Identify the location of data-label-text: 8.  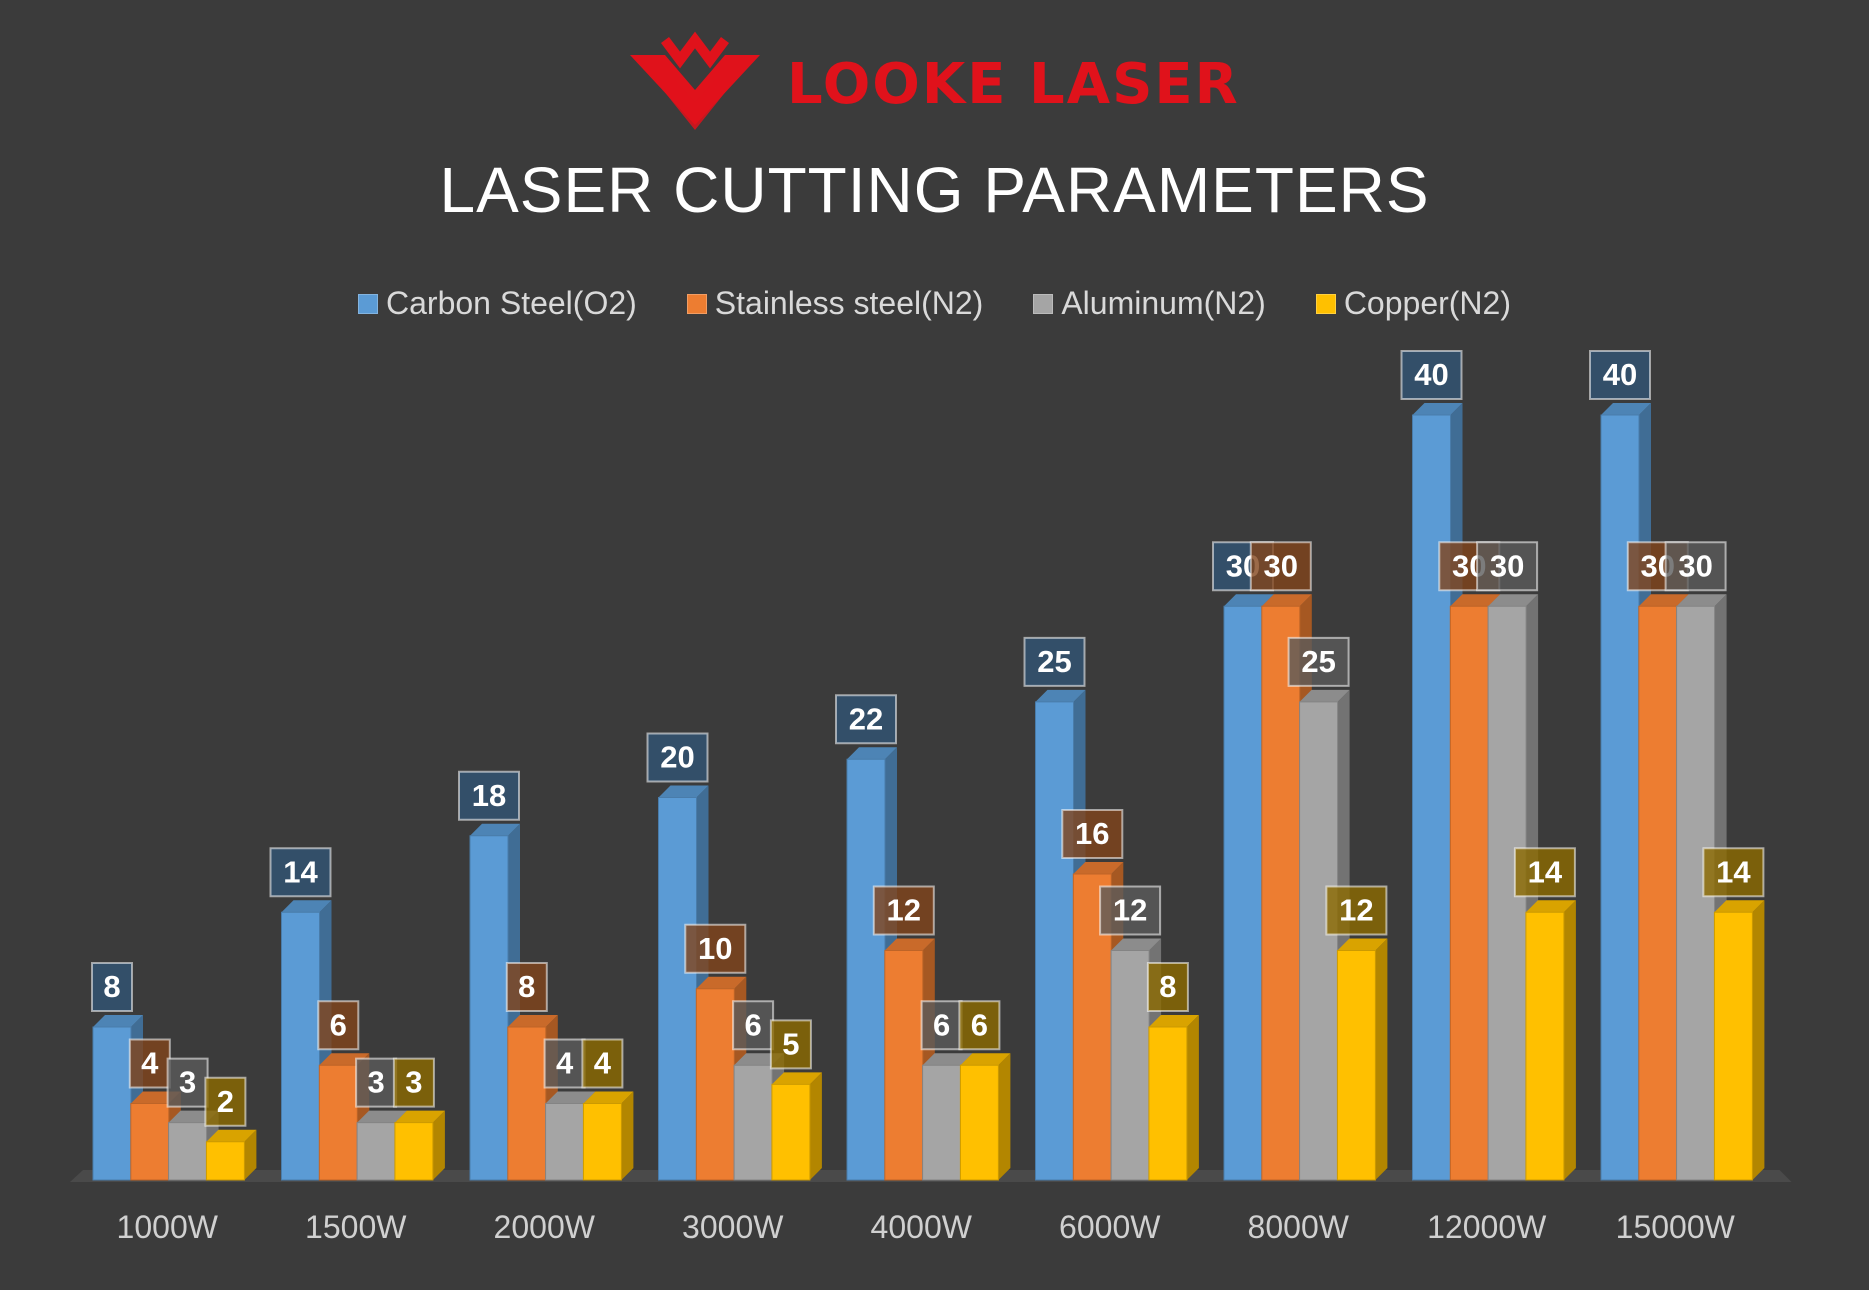
(1167, 986).